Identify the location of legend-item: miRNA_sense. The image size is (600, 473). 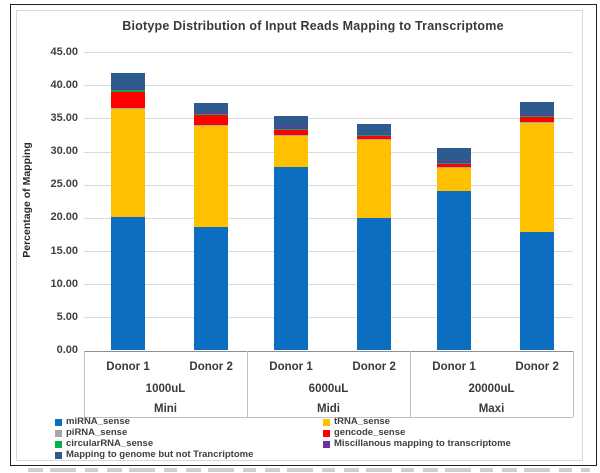
(92, 422).